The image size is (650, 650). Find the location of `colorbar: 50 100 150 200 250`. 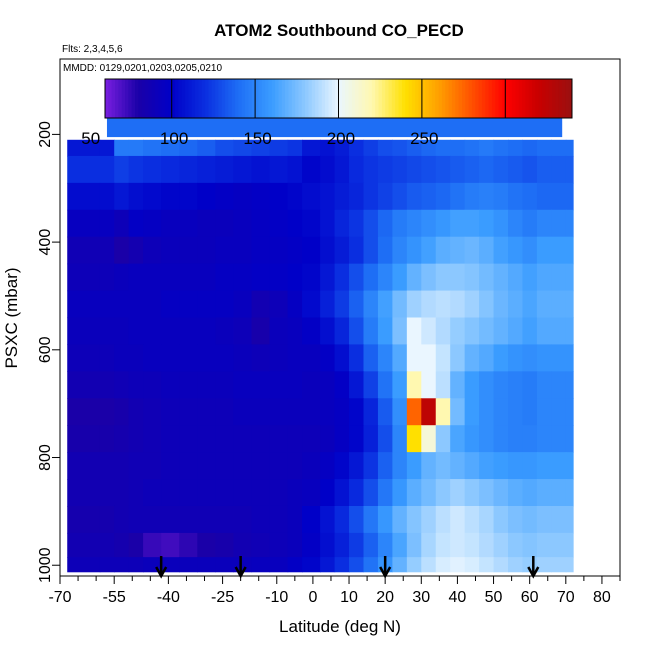

colorbar: 50 100 150 200 250 is located at coordinates (327, 113).